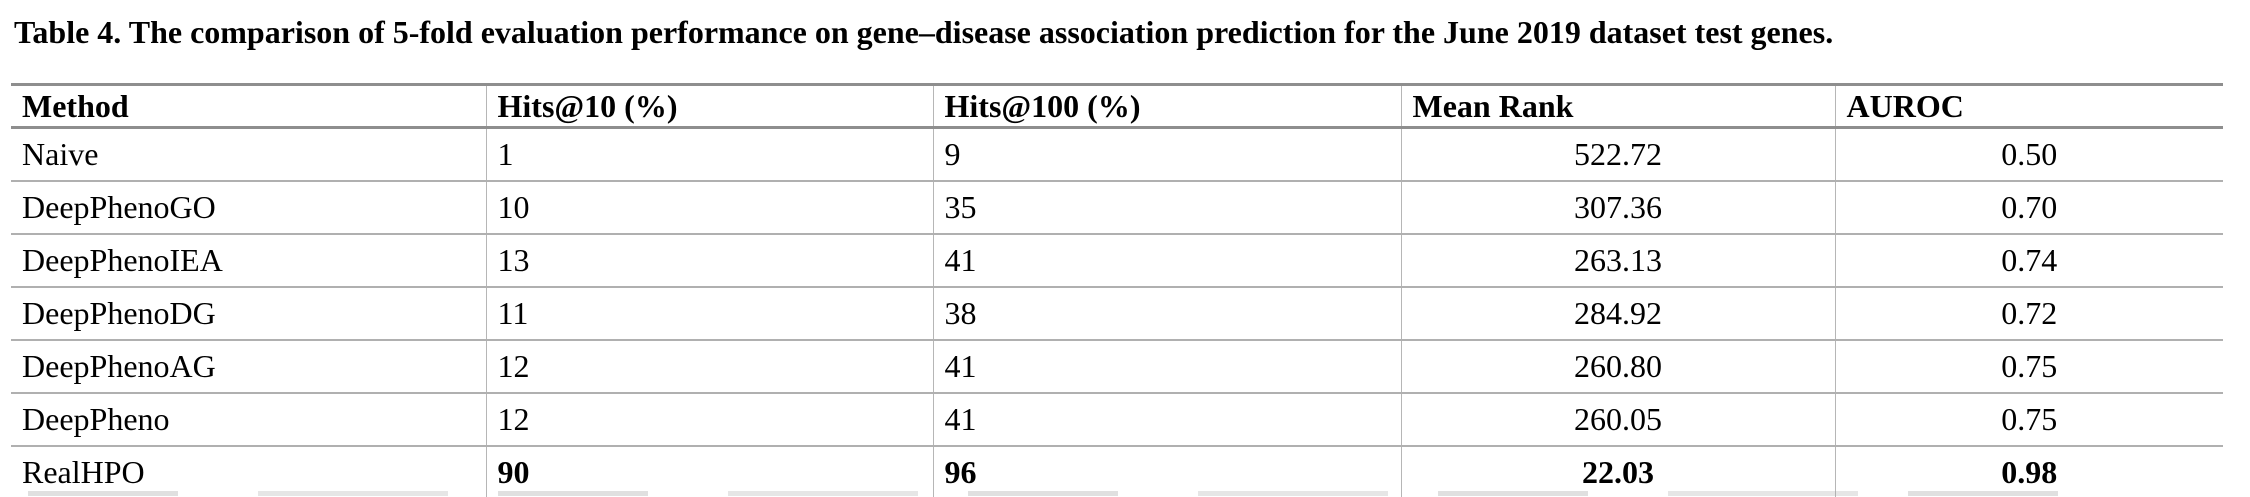 The height and width of the screenshot is (497, 2250). I want to click on column-header-method: Method, so click(248, 106).